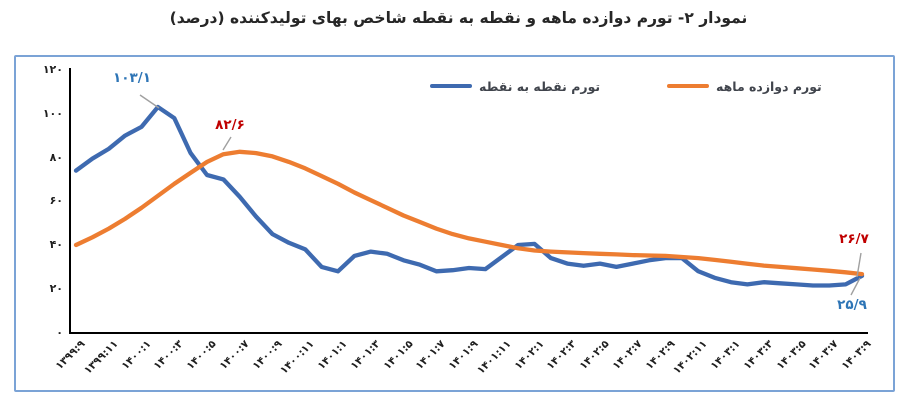  What do you see at coordinates (52, 113) in the screenshot?
I see `y-tick-label: ۱۰۰` at bounding box center [52, 113].